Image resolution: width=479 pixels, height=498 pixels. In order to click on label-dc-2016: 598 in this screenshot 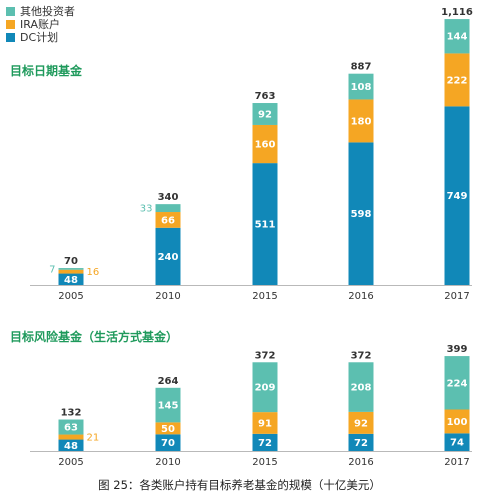, I will do `click(361, 214)`.